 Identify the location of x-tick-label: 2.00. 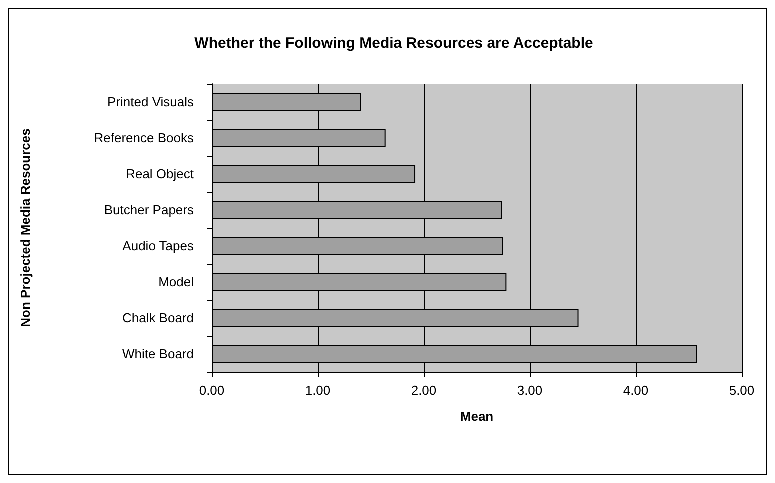
(424, 390).